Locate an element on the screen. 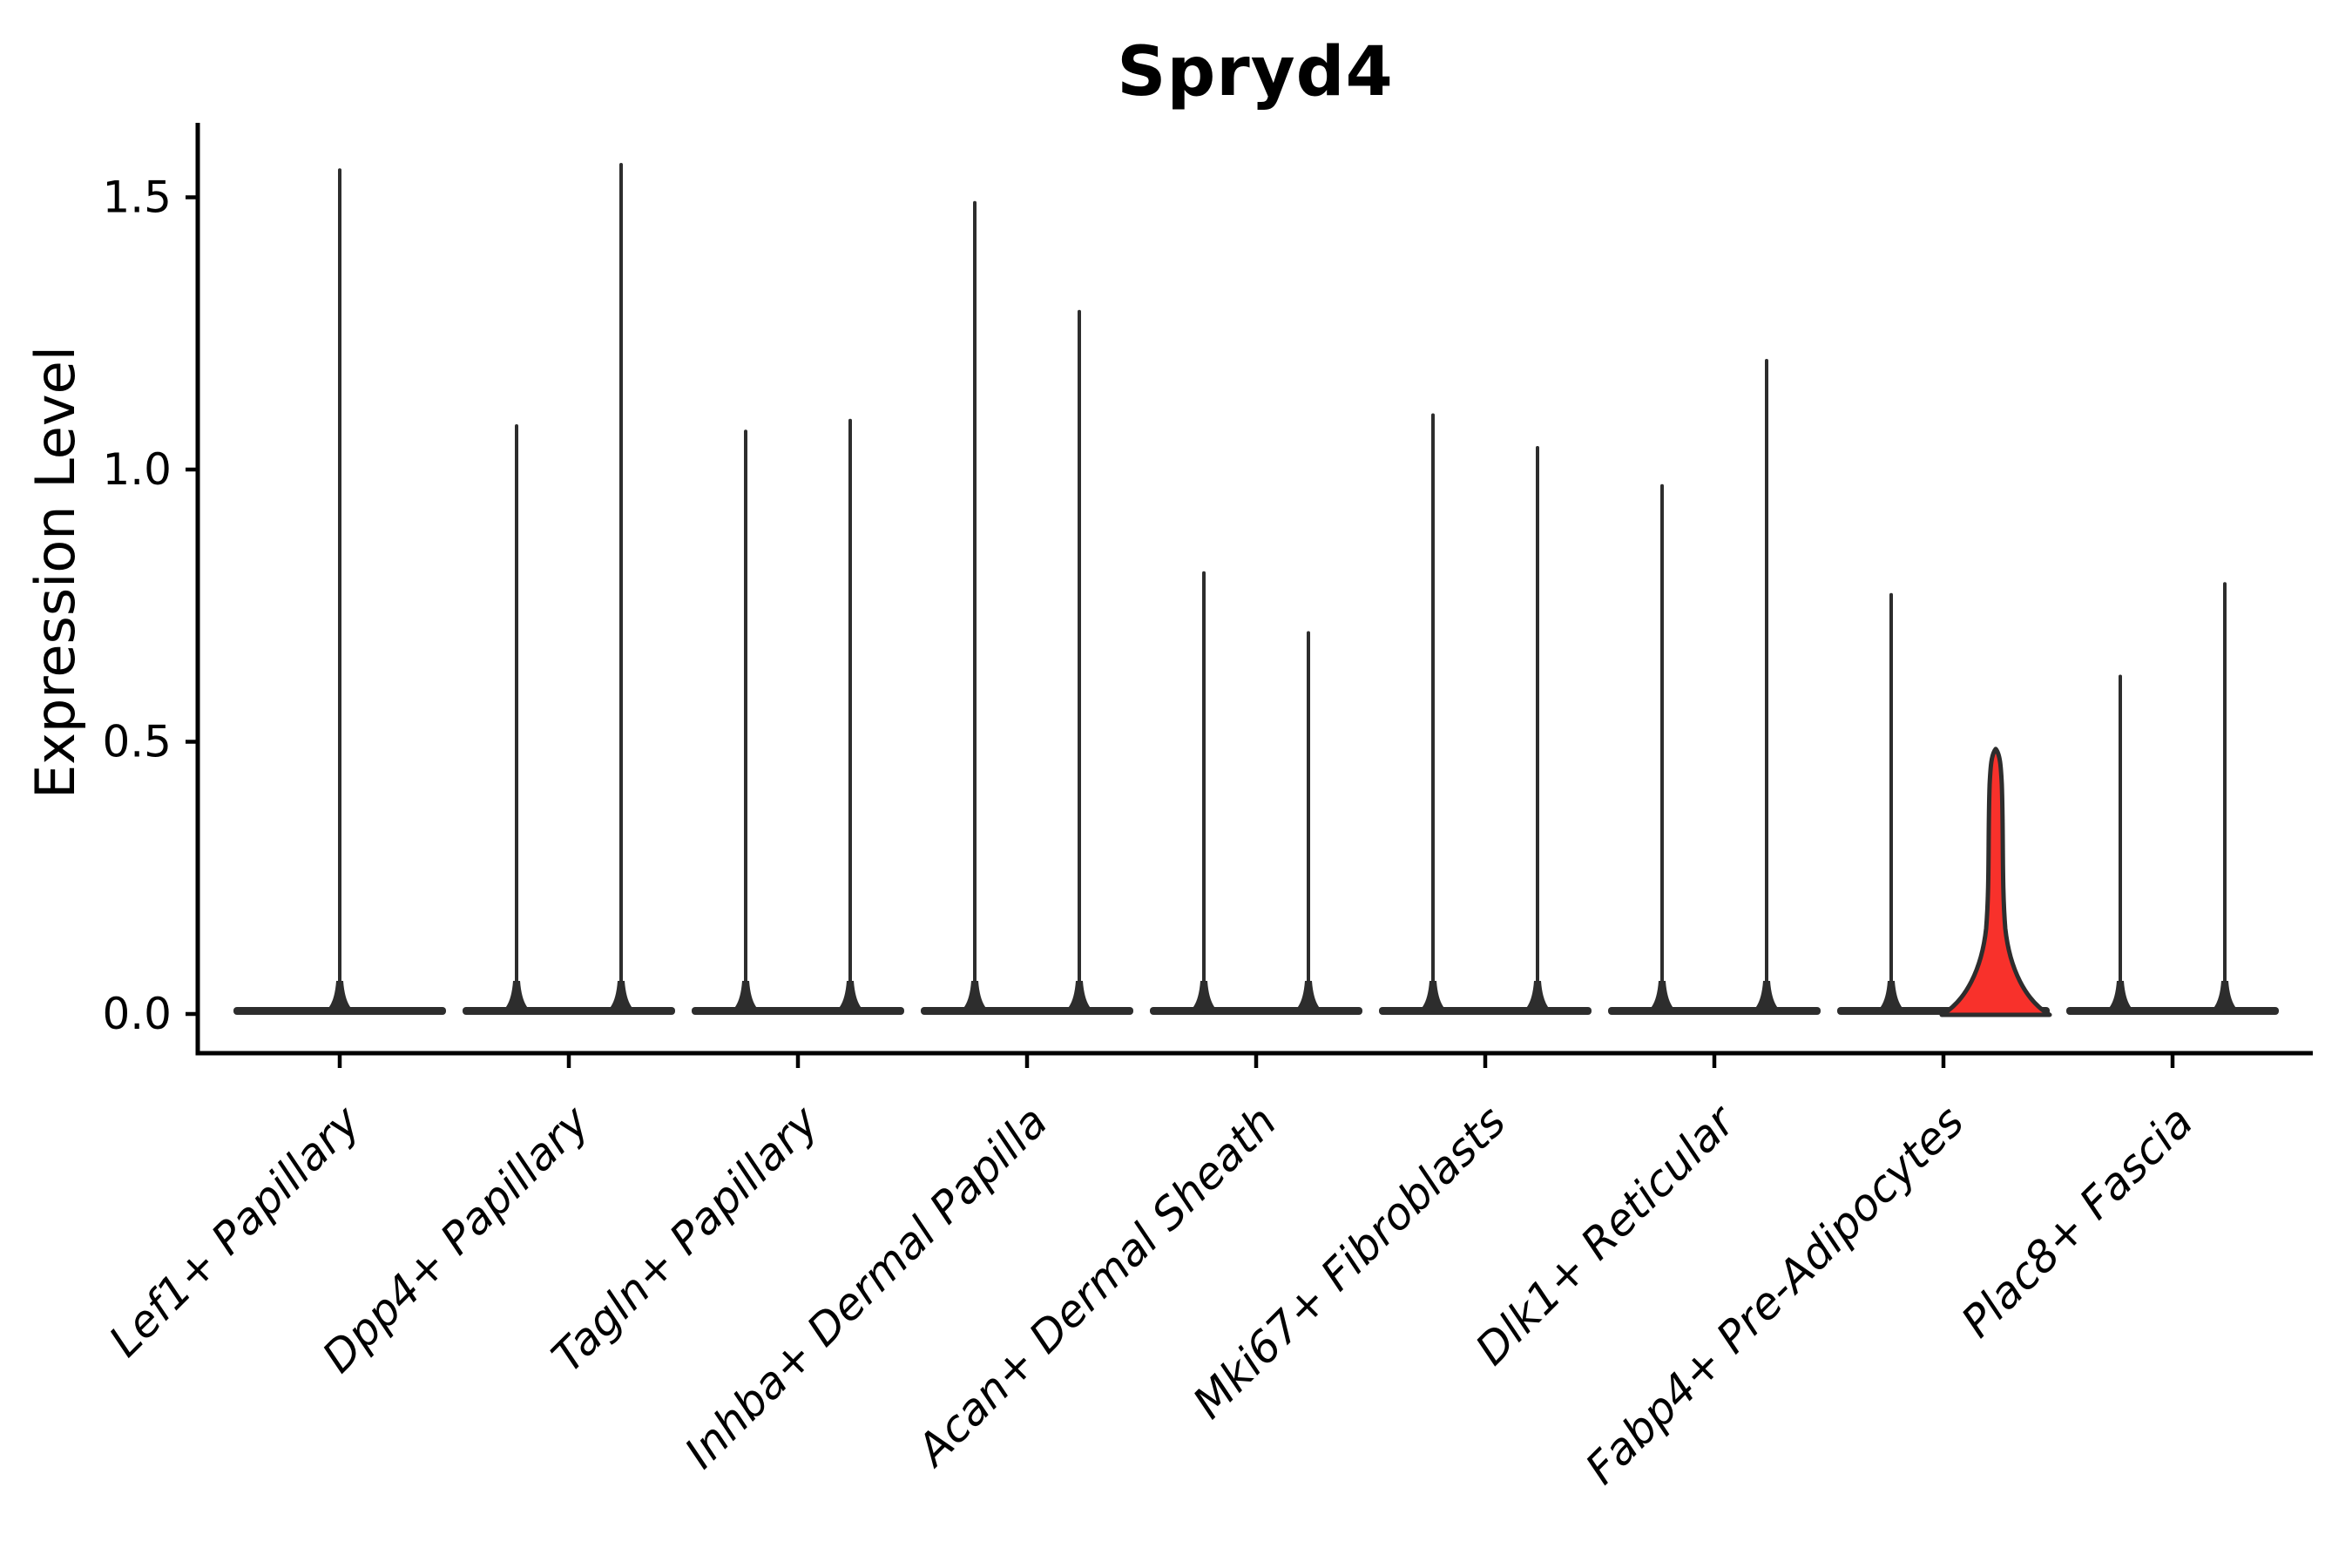  violin-highlight is located at coordinates (1995, 882).